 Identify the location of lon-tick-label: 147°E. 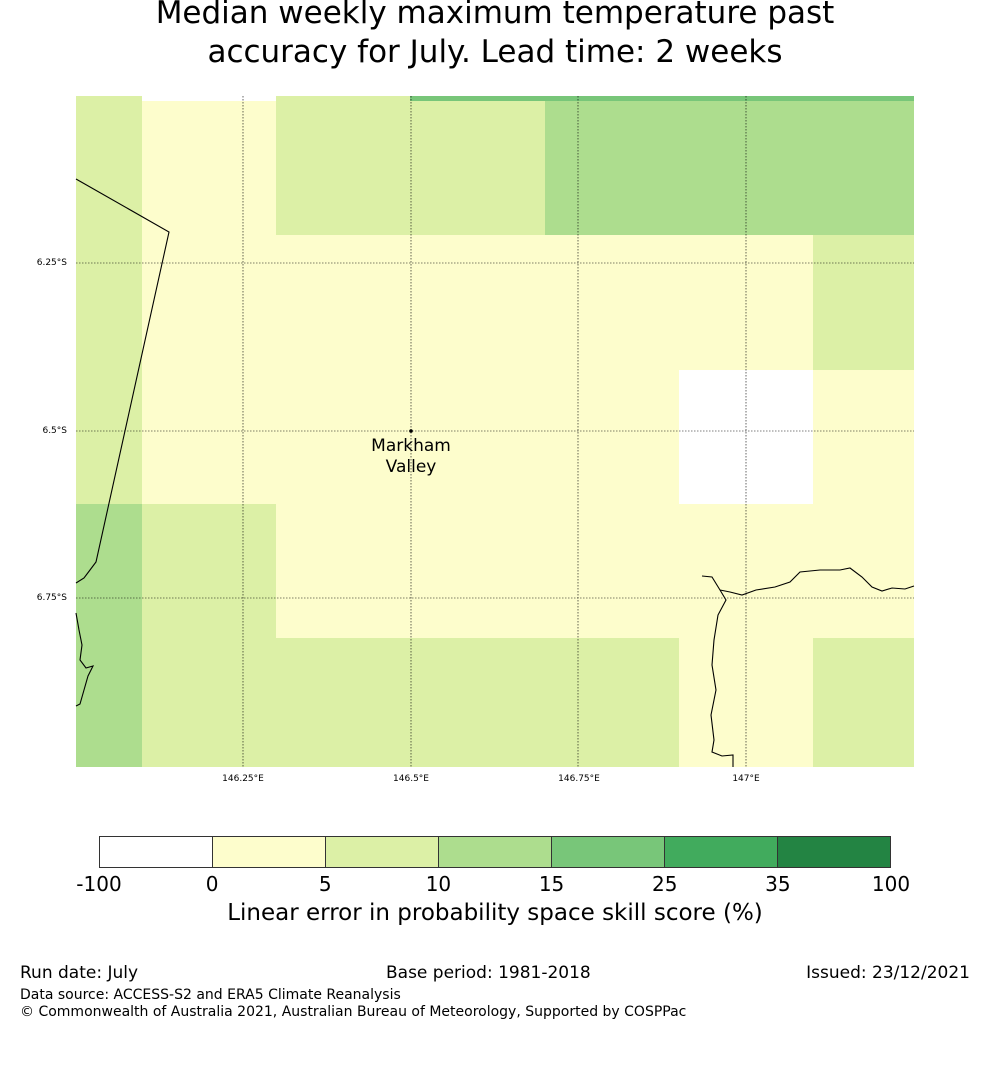
(746, 779).